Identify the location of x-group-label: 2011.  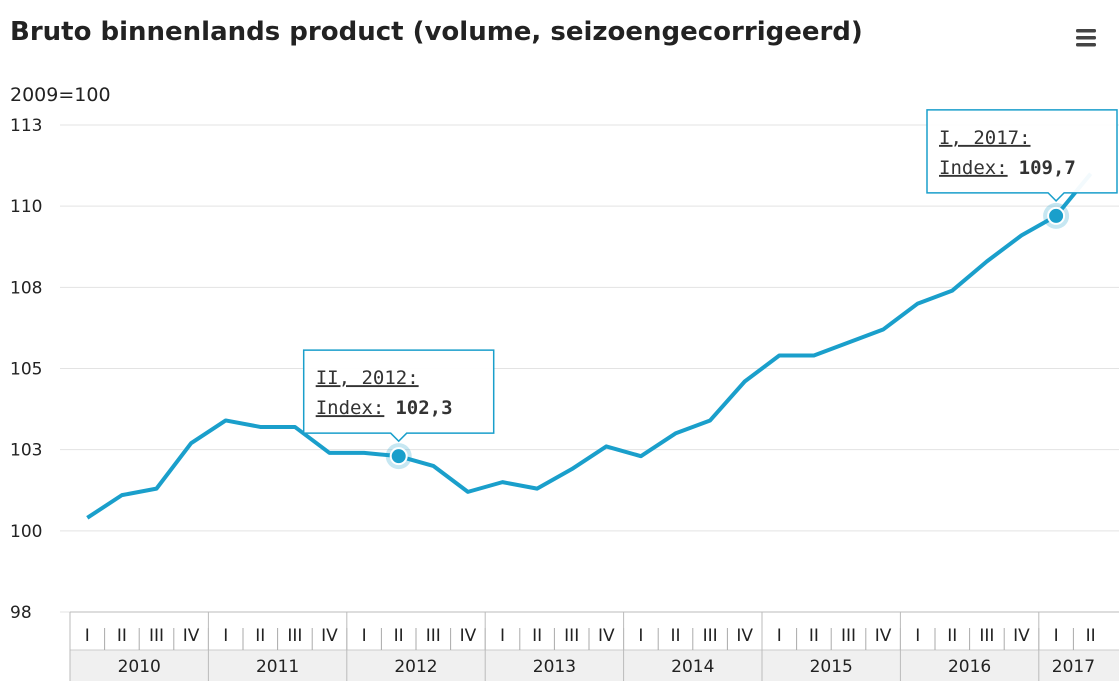
(277, 667).